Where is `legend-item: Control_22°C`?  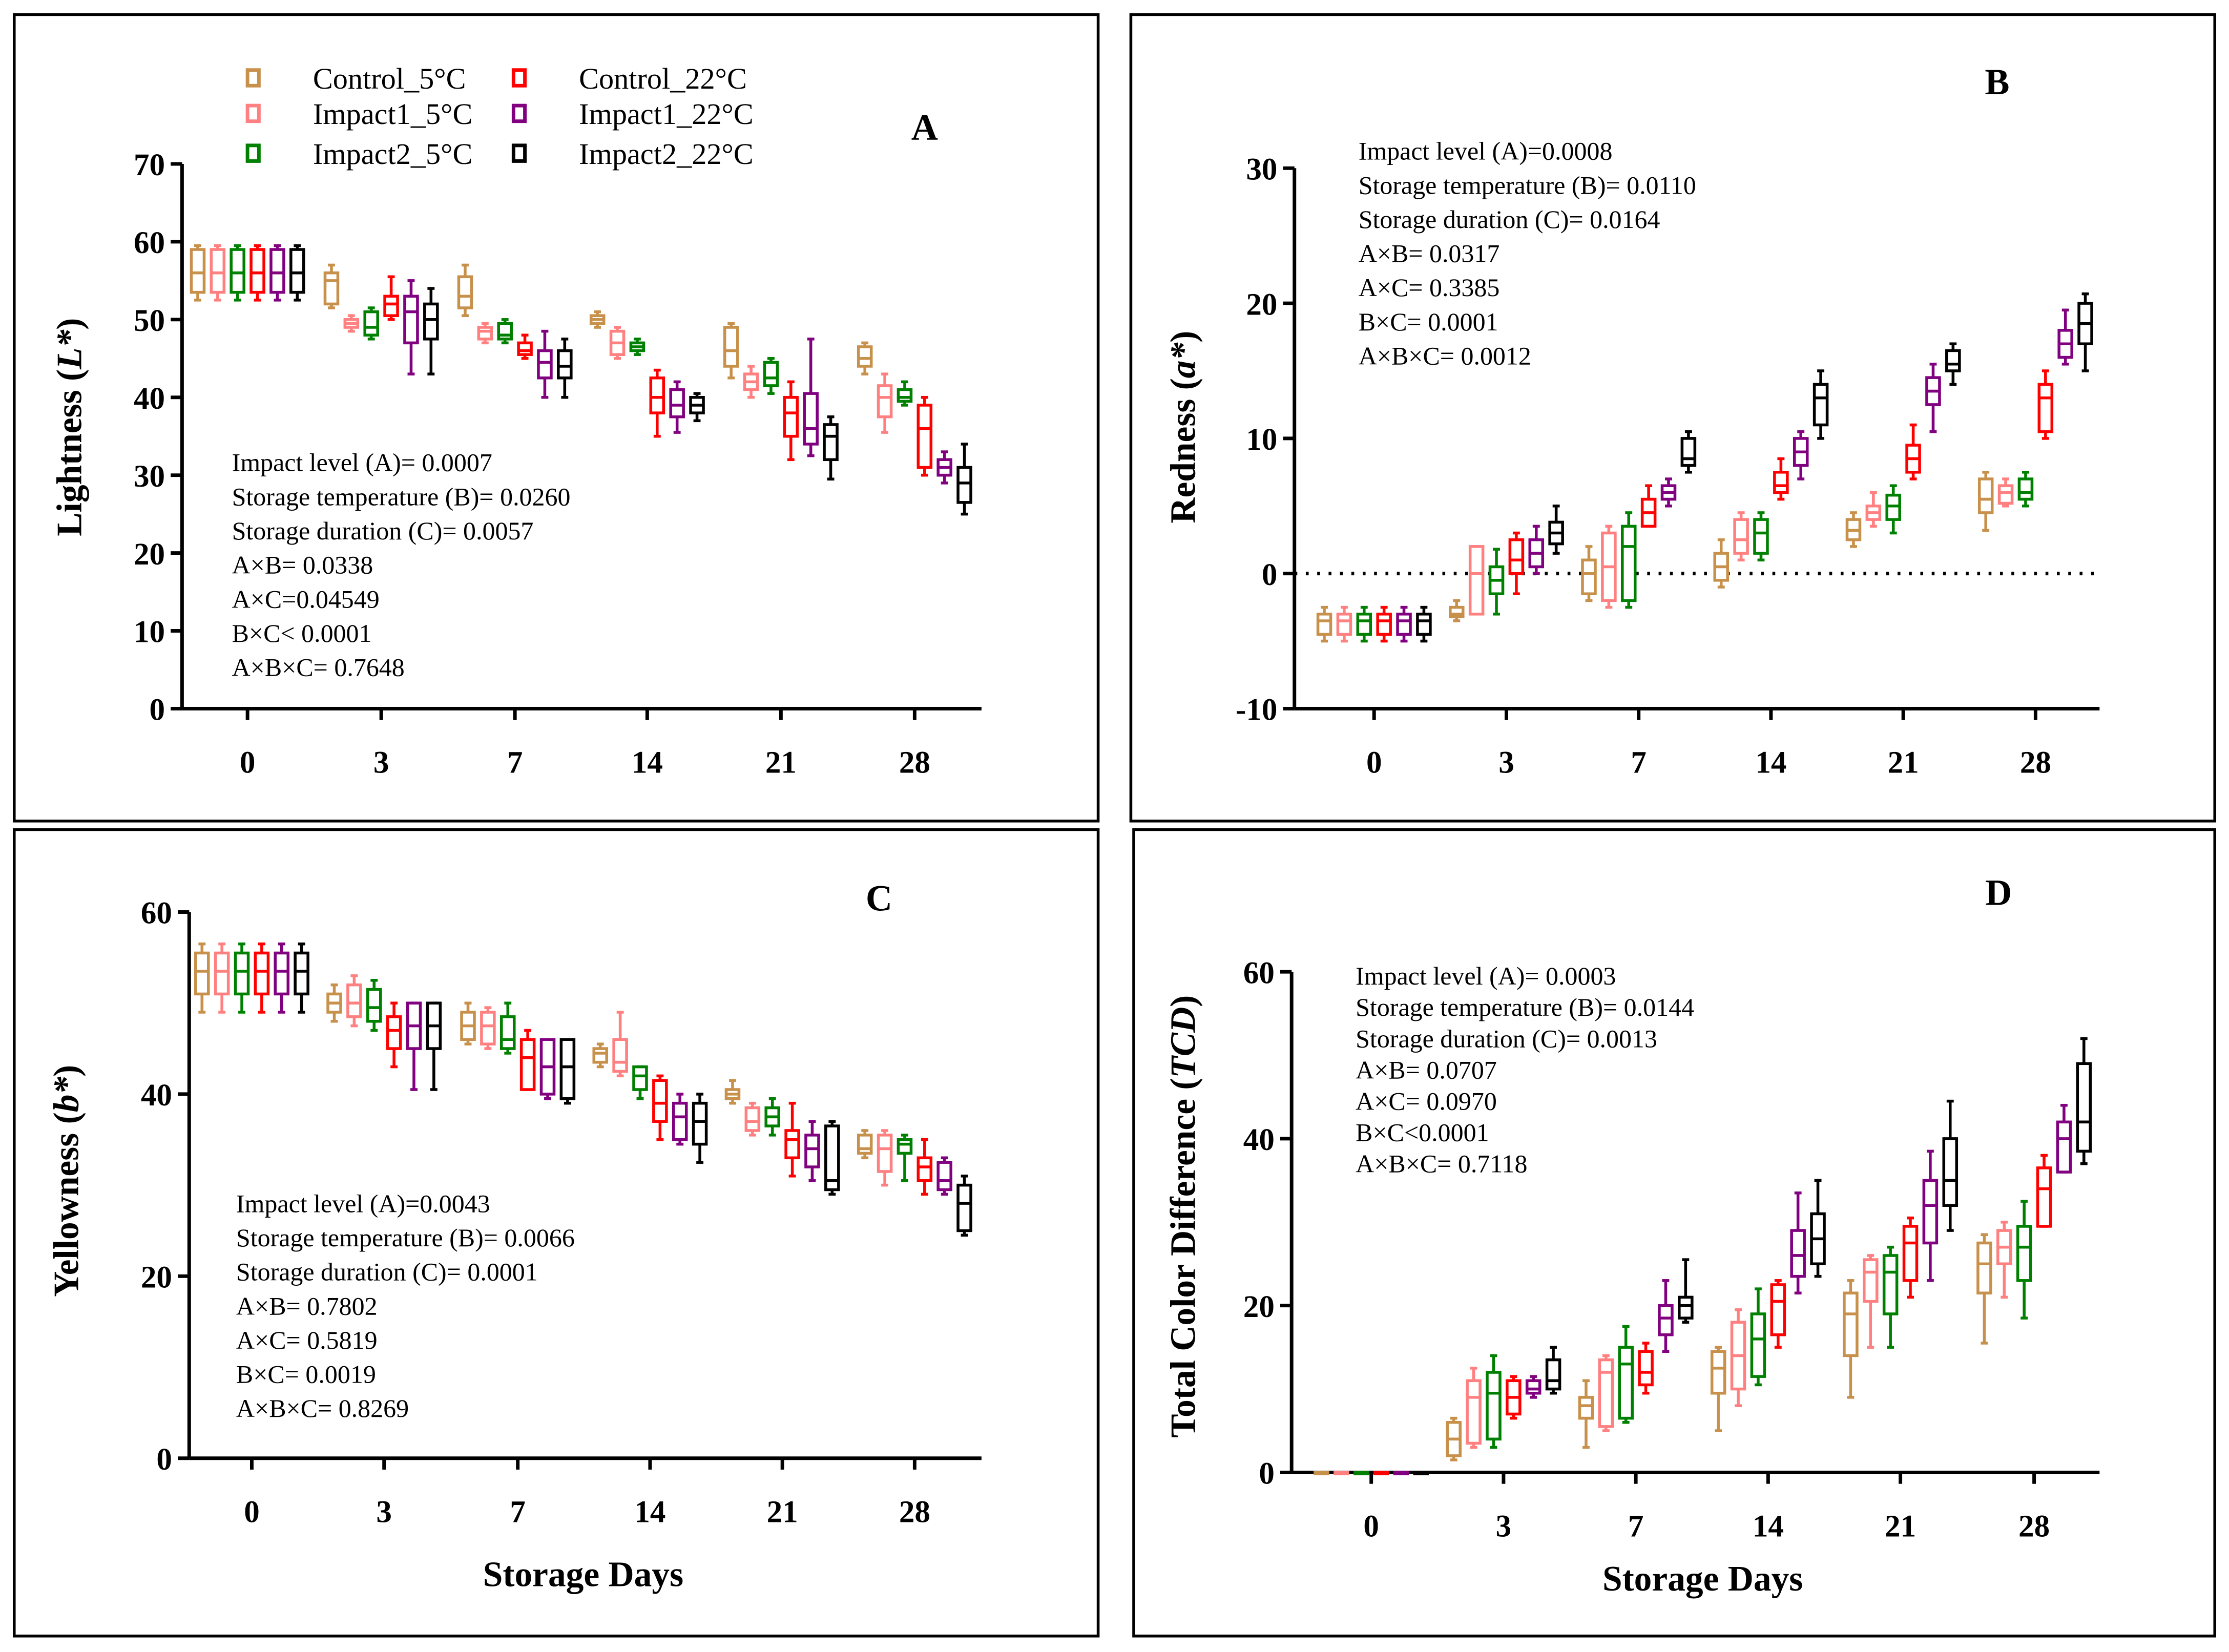
legend-item: Control_22°C is located at coordinates (629, 78).